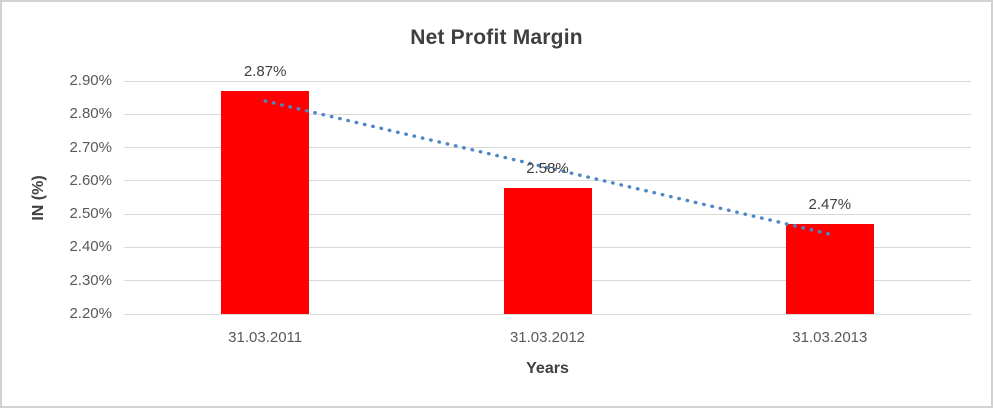 The image size is (993, 408). Describe the element at coordinates (90, 280) in the screenshot. I see `y-tick-label: 2.30%` at that location.